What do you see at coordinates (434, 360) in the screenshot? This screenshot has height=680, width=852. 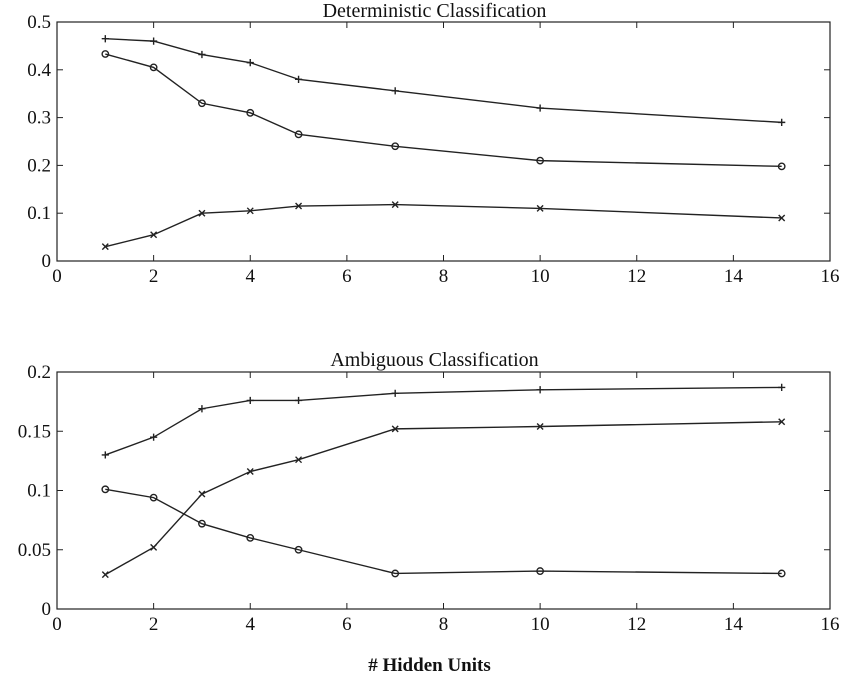 I see `chart-title: Ambiguous Classification` at bounding box center [434, 360].